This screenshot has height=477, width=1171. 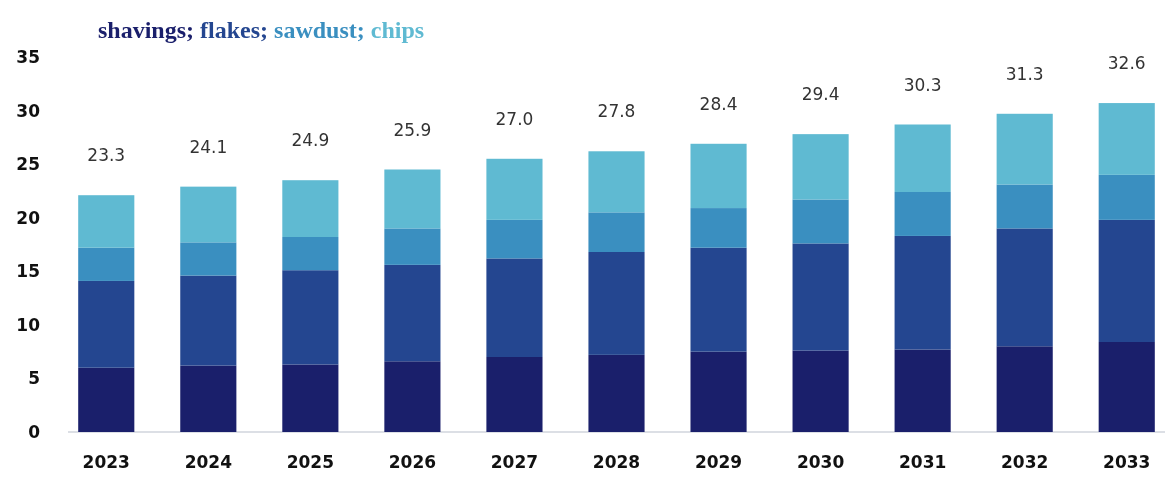 I want to click on y-tick-label: 30, so click(x=28, y=110).